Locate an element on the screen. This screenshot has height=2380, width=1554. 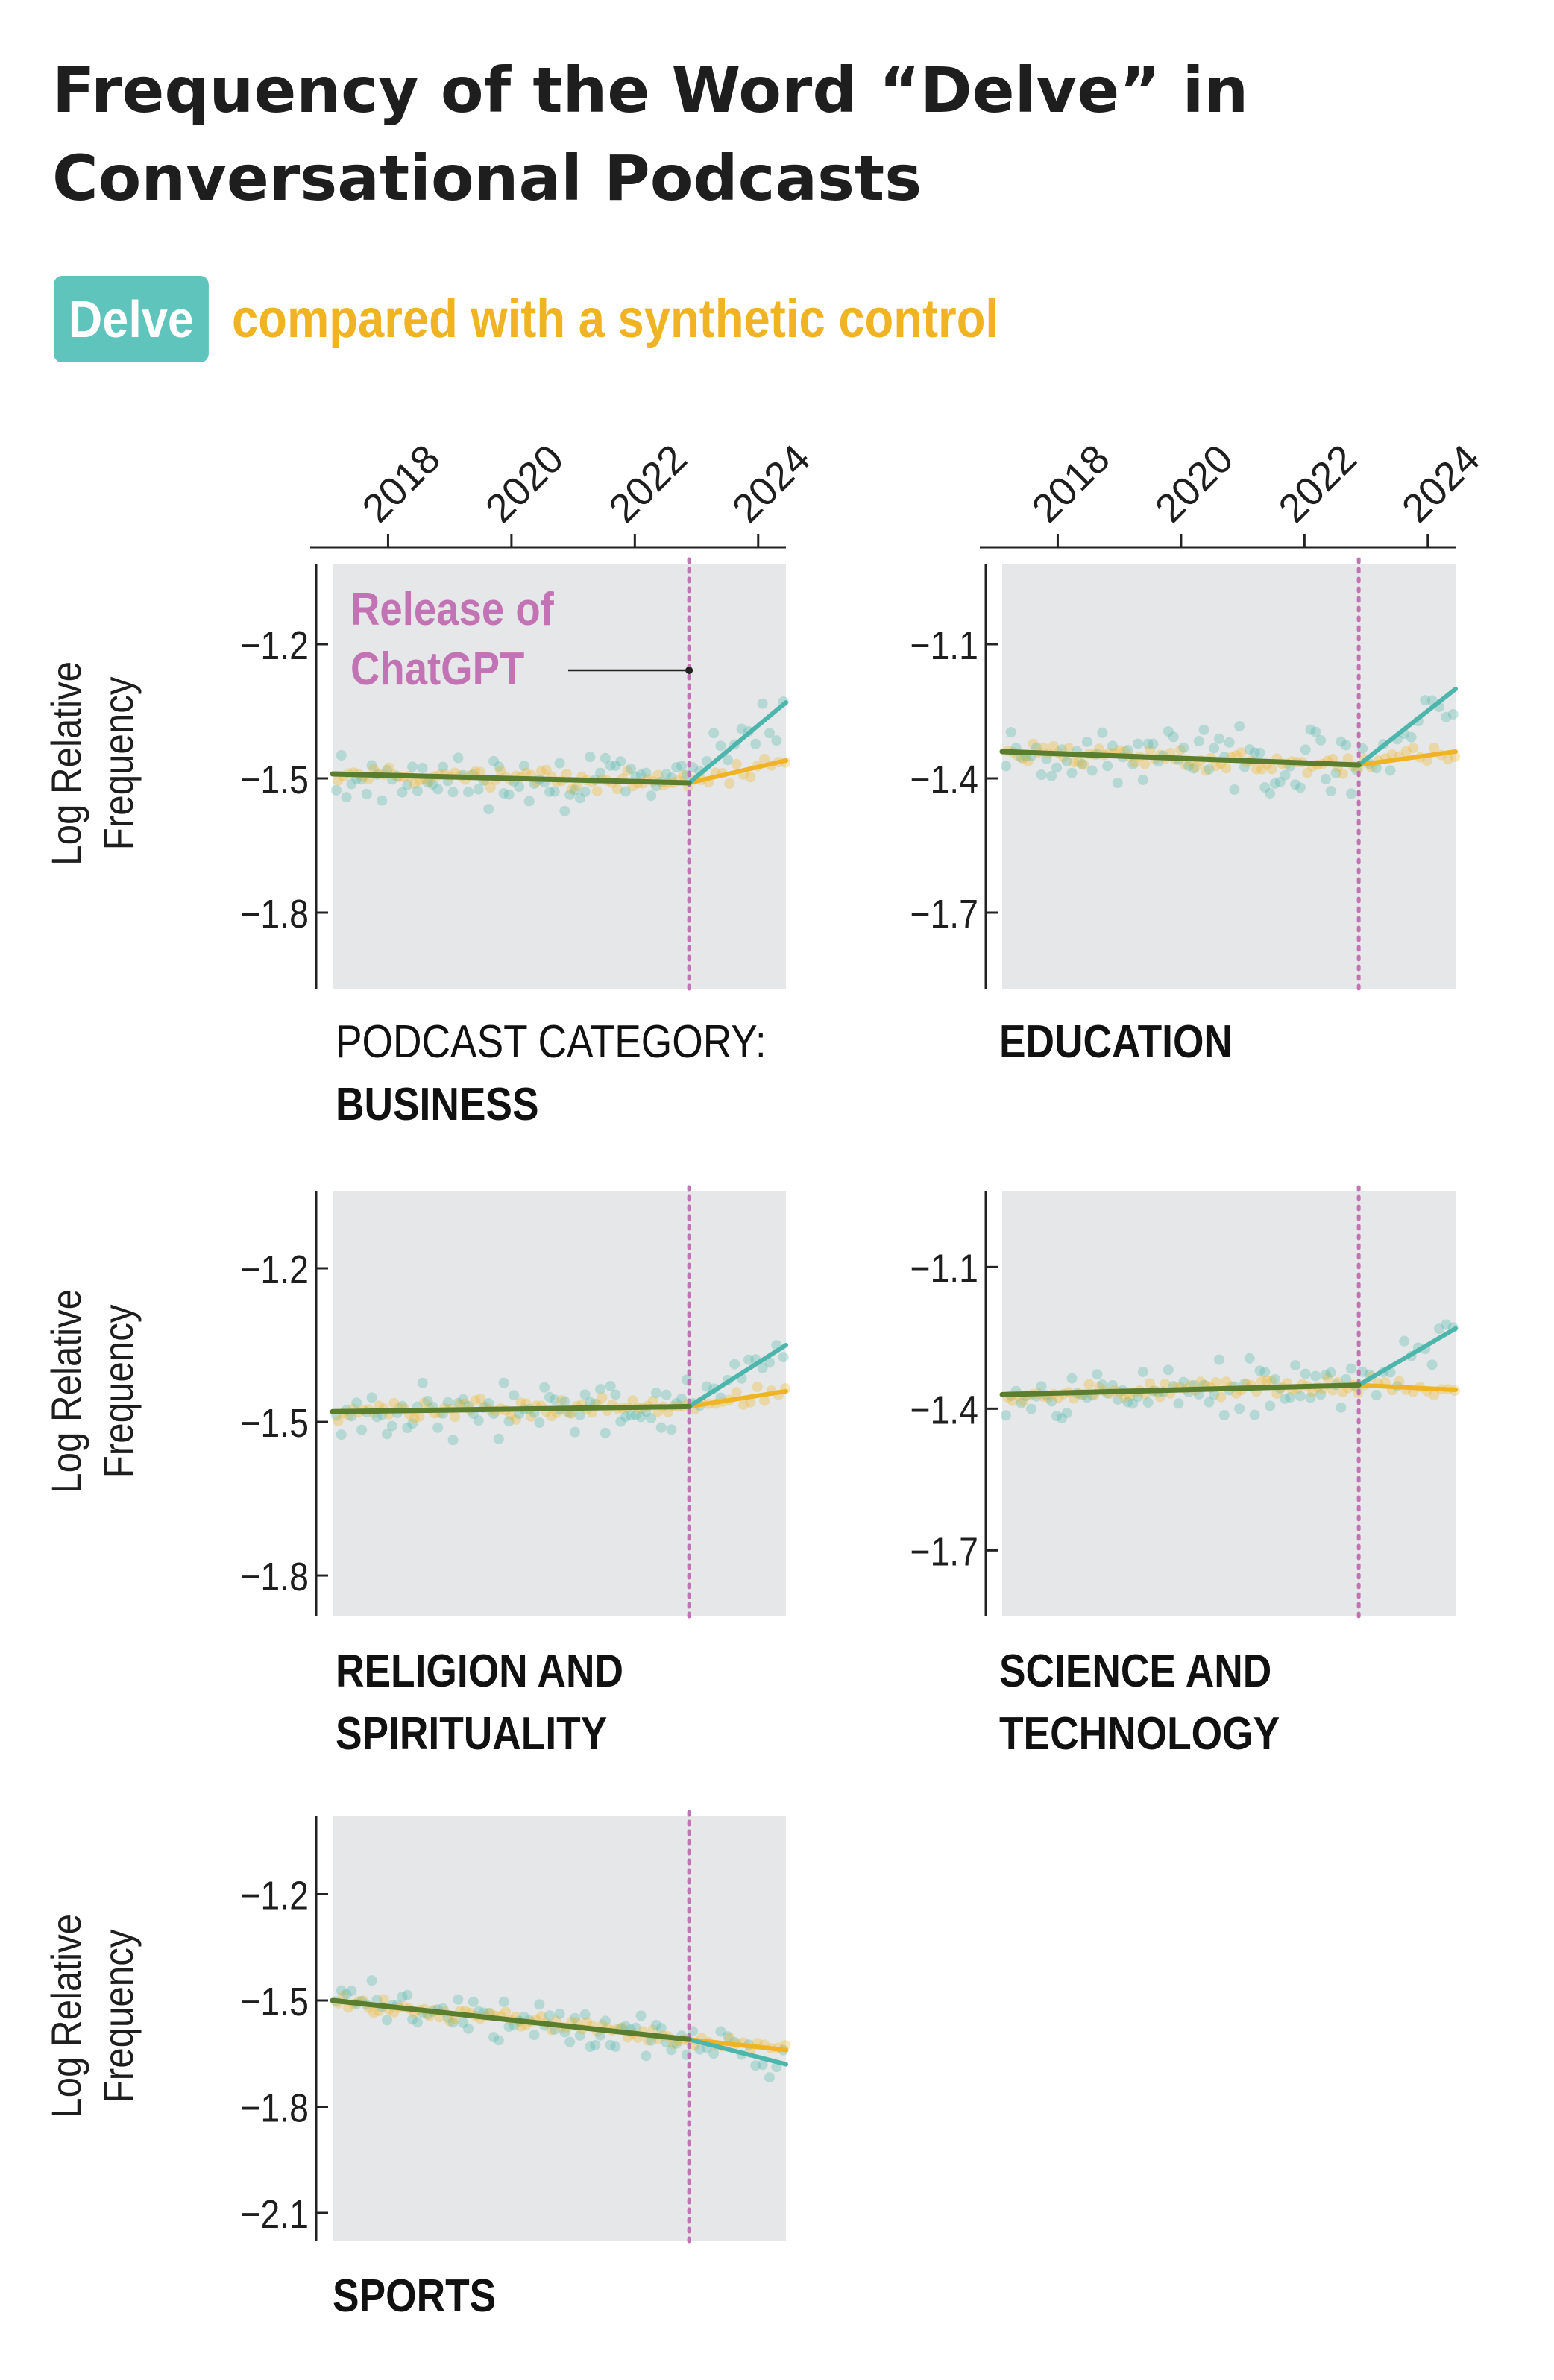
delve-post-trend is located at coordinates (737, 1376).